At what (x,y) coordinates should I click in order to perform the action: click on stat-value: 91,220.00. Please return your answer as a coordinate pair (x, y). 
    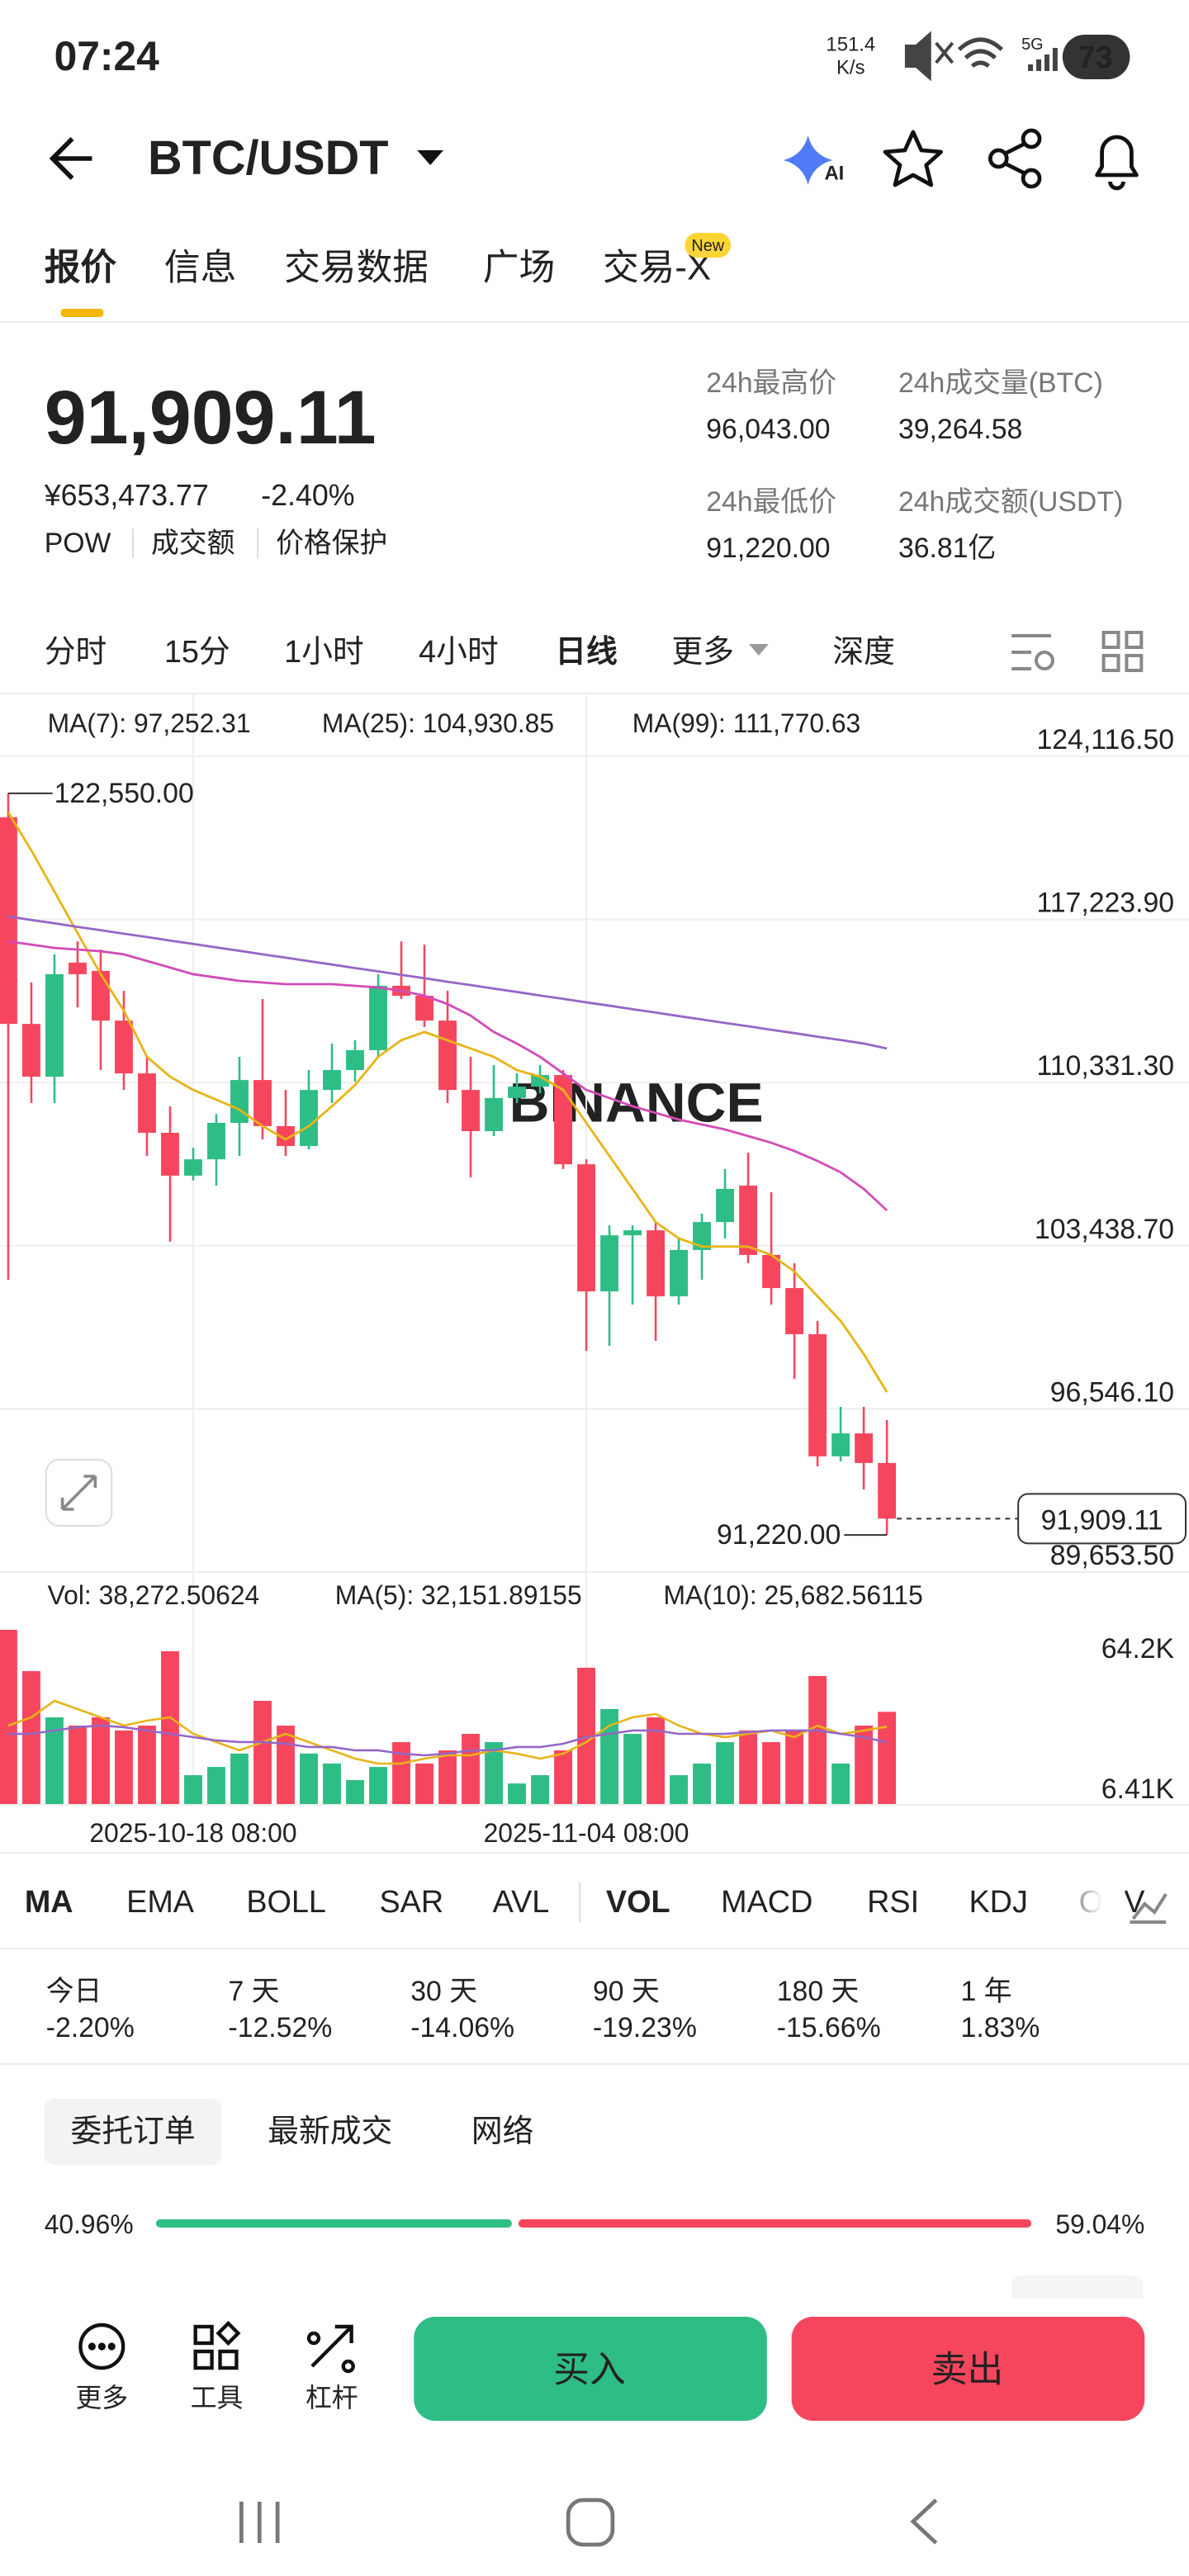
    Looking at the image, I should click on (768, 548).